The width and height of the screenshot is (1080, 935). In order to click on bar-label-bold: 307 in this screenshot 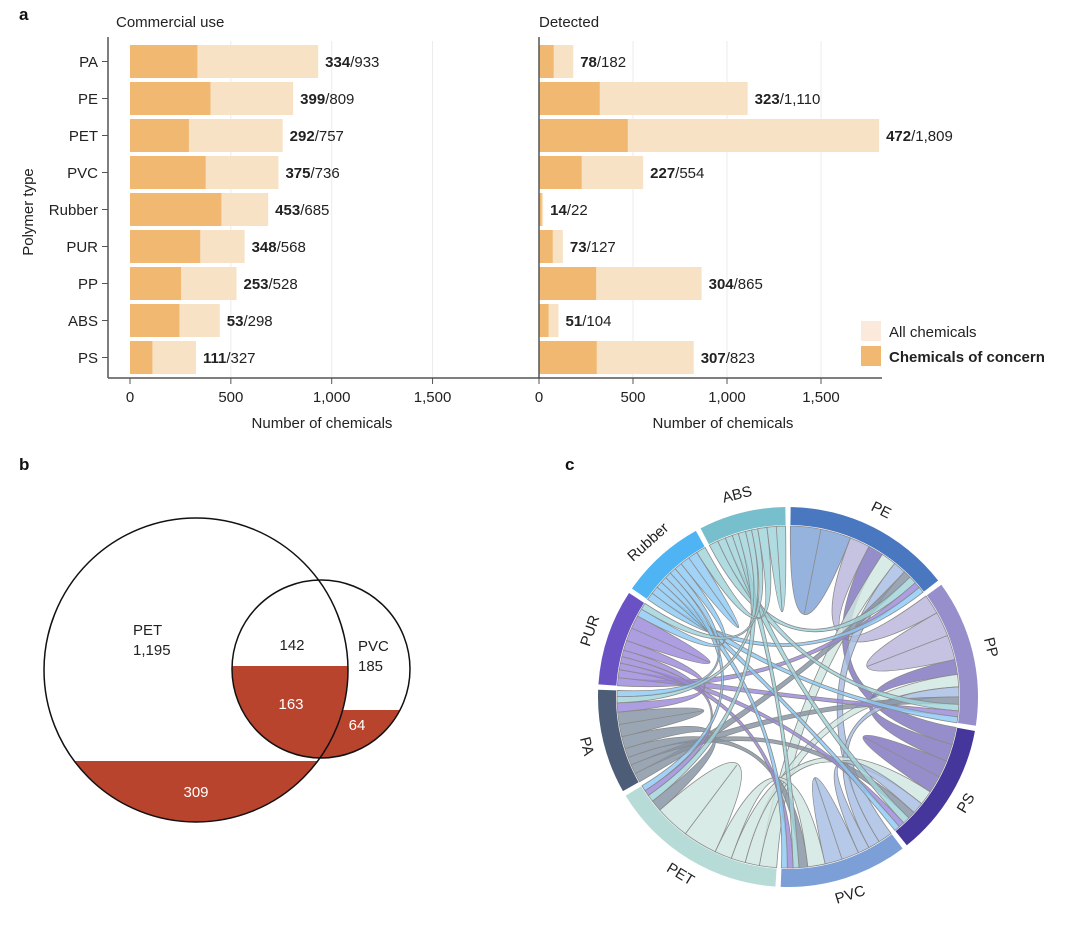, I will do `click(713, 358)`.